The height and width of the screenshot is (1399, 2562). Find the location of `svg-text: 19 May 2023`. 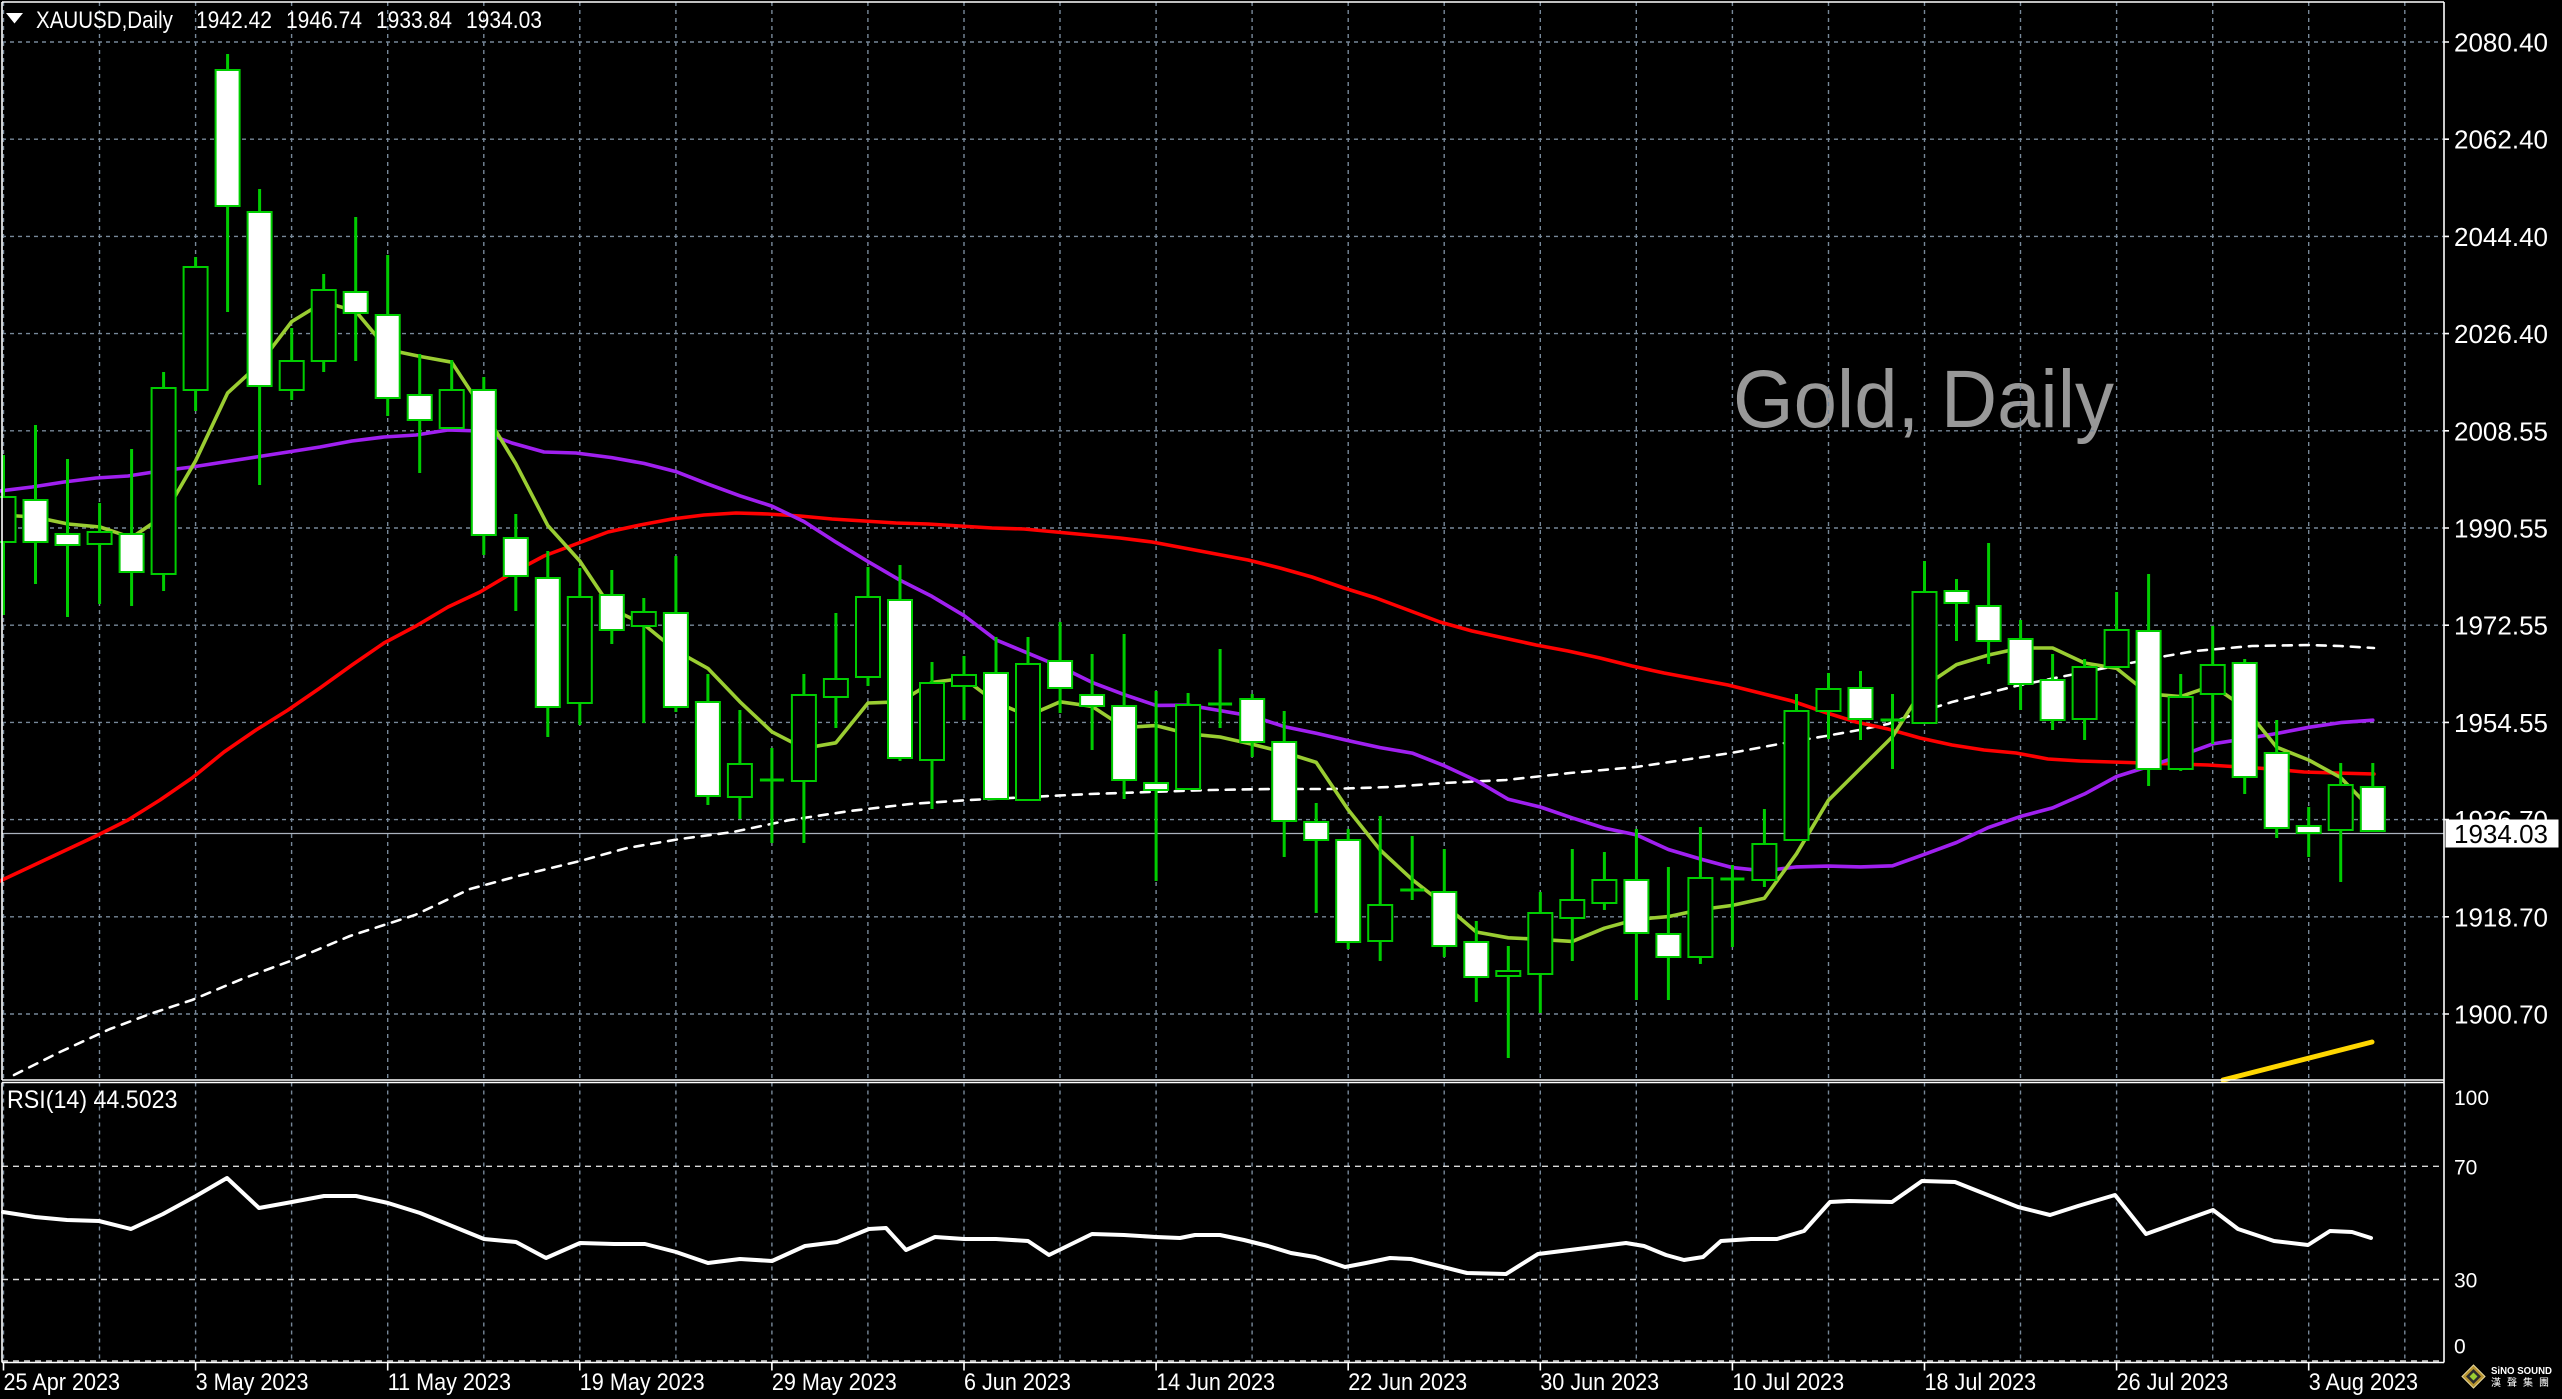

svg-text: 19 May 2023 is located at coordinates (642, 1381).